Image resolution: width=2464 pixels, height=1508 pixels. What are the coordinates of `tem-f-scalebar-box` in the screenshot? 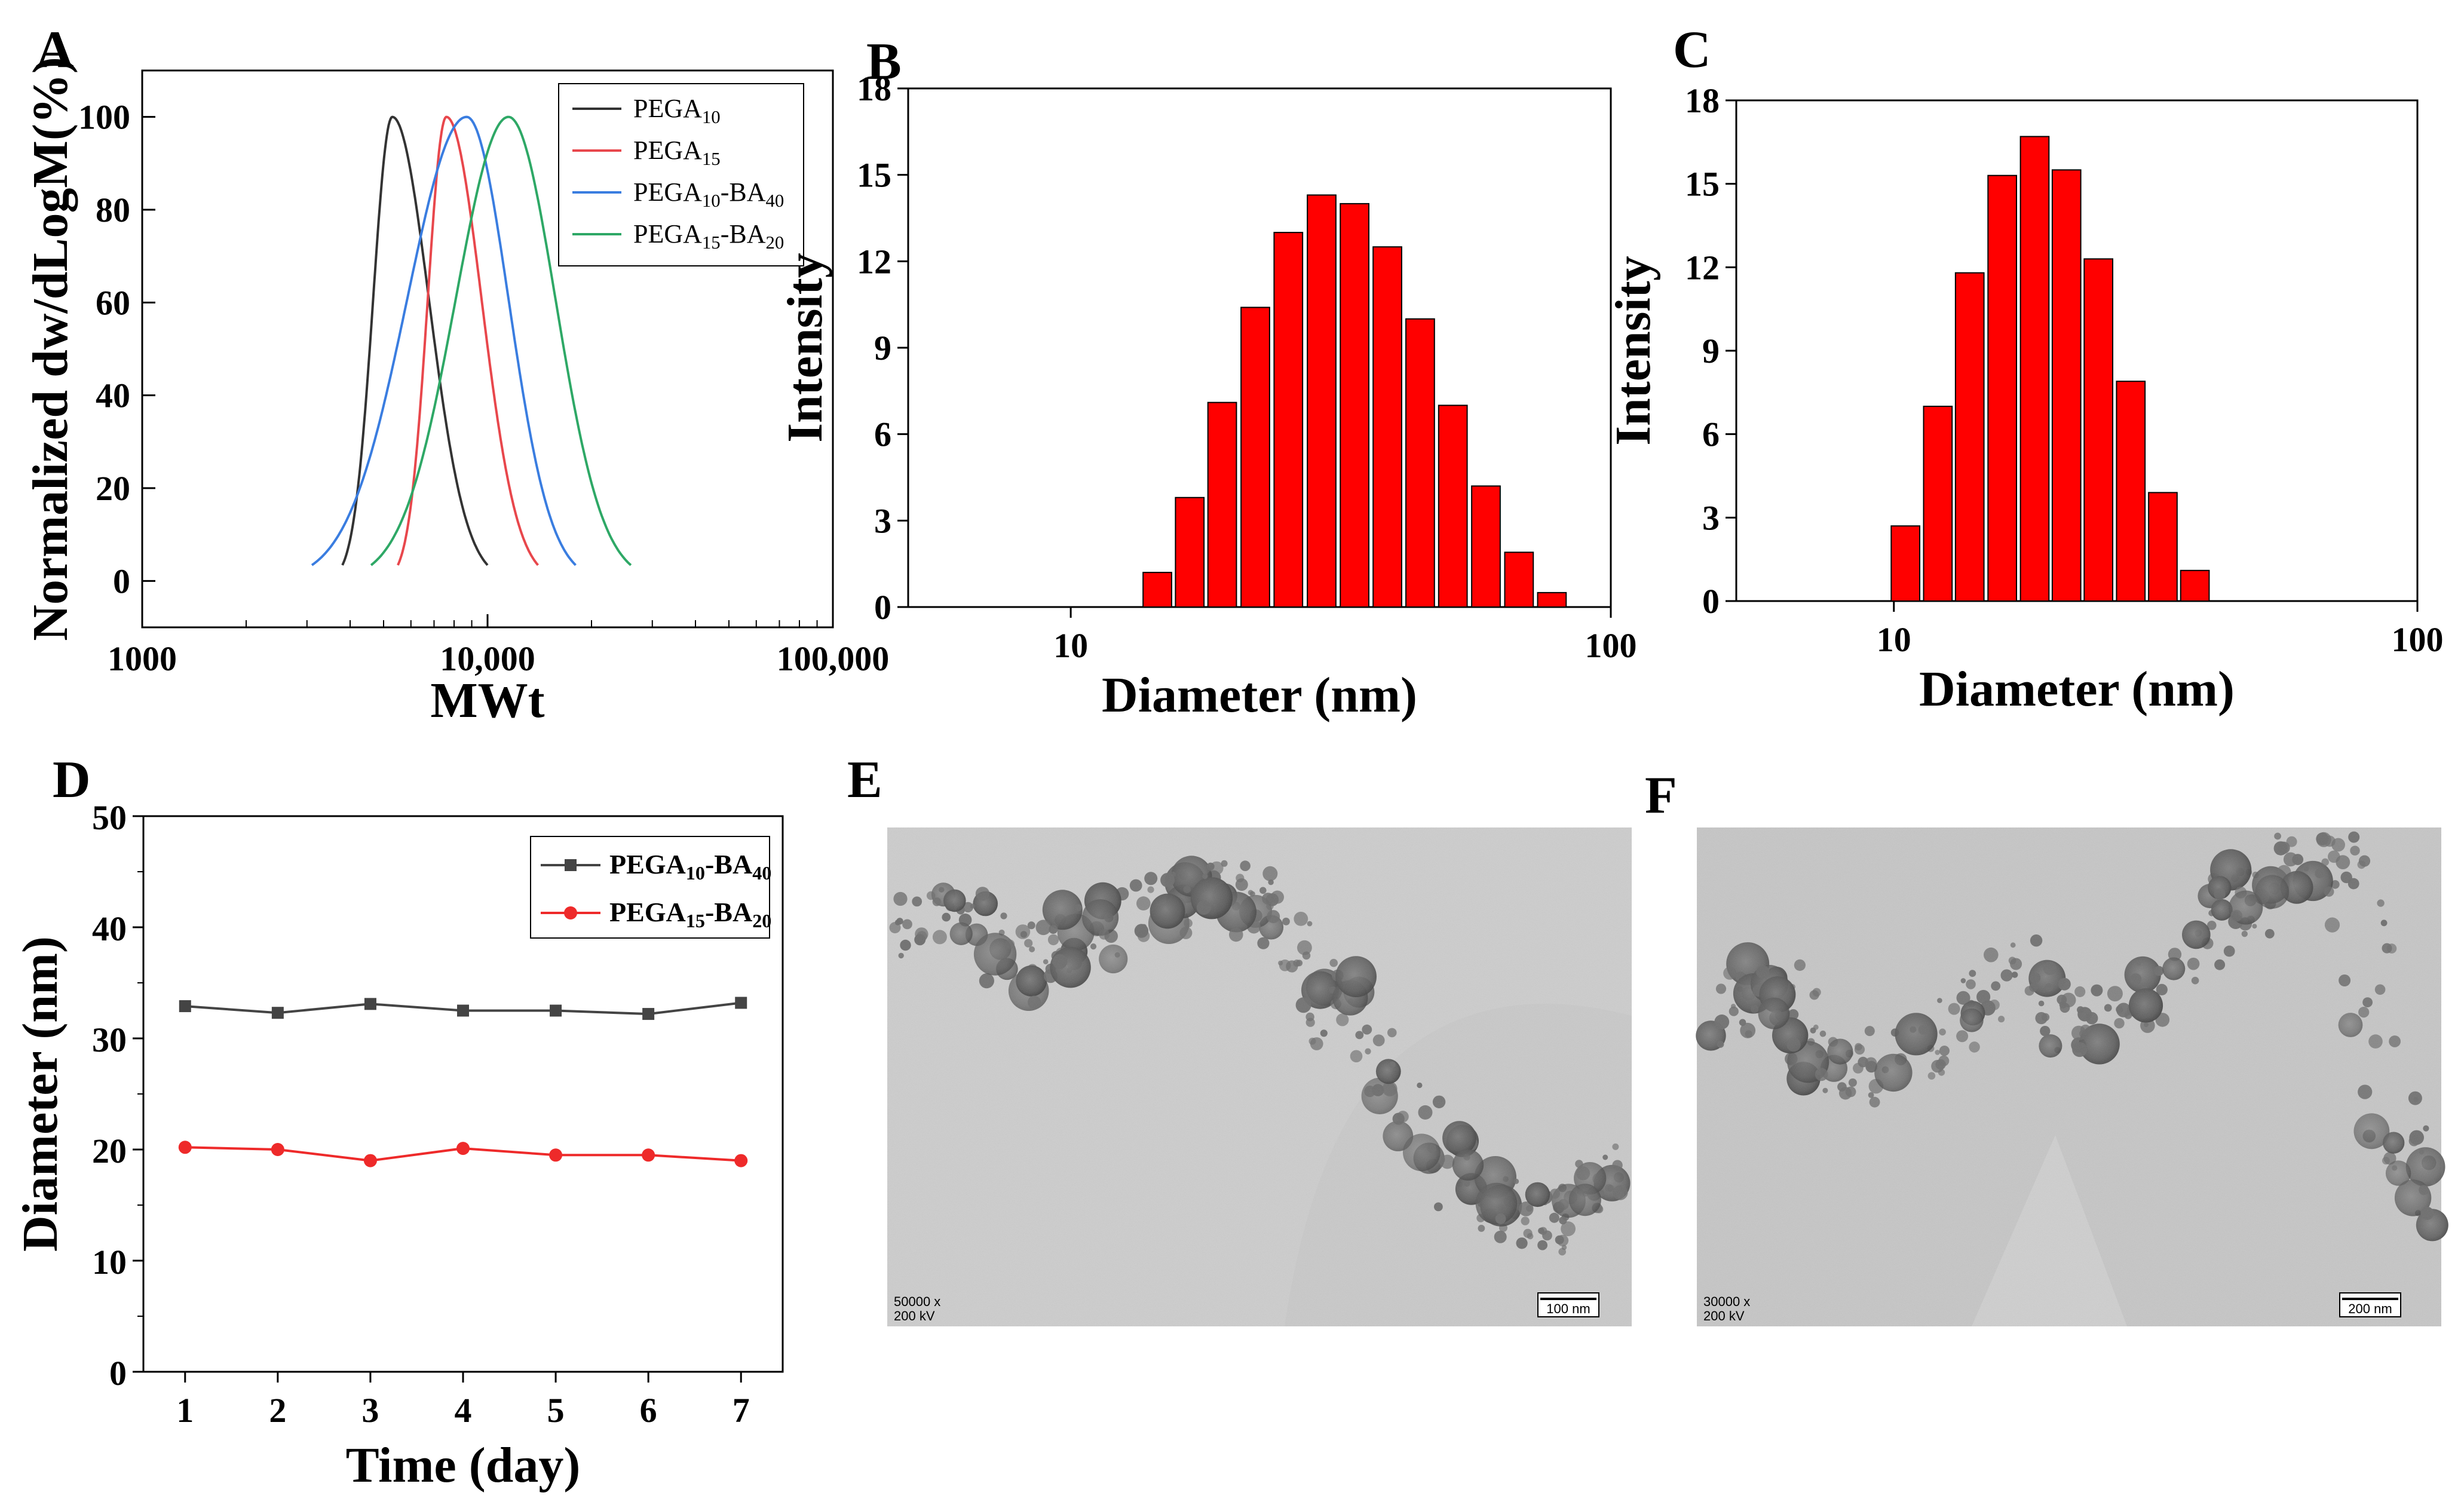 It's located at (2370, 1304).